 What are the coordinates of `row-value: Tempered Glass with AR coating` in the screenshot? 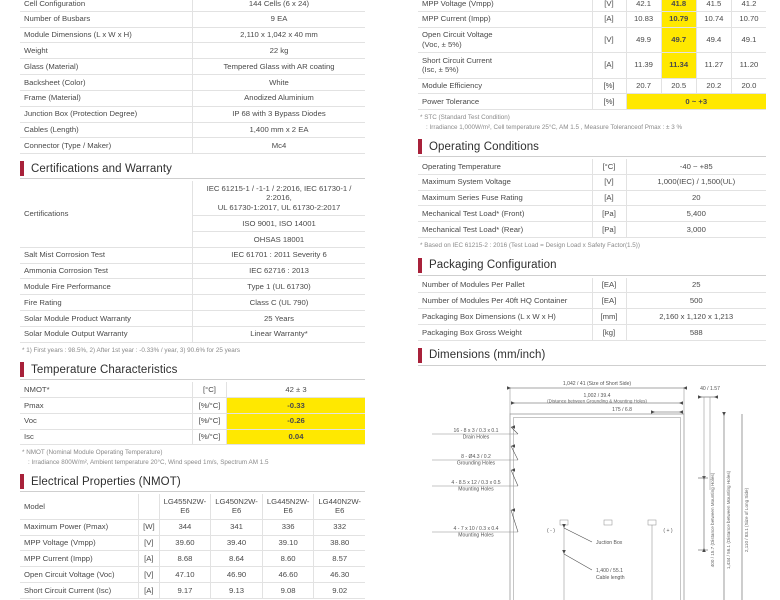 It's located at (278, 67).